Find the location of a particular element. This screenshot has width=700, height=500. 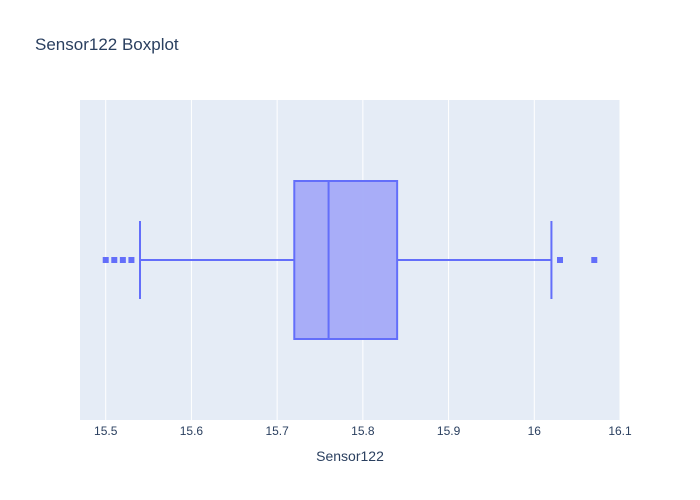

x-axis-ticks: 15.5 15.6 15.7 15.8 15.9 16 16.1 is located at coordinates (363, 431).